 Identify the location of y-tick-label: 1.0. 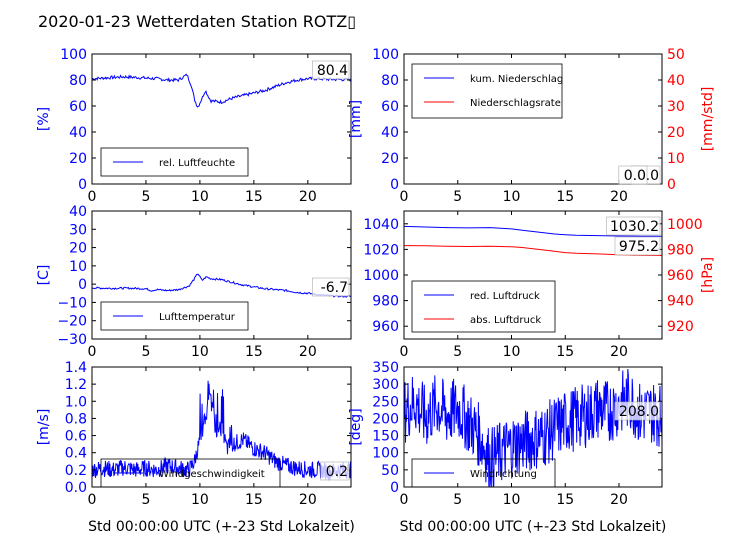
(76, 402).